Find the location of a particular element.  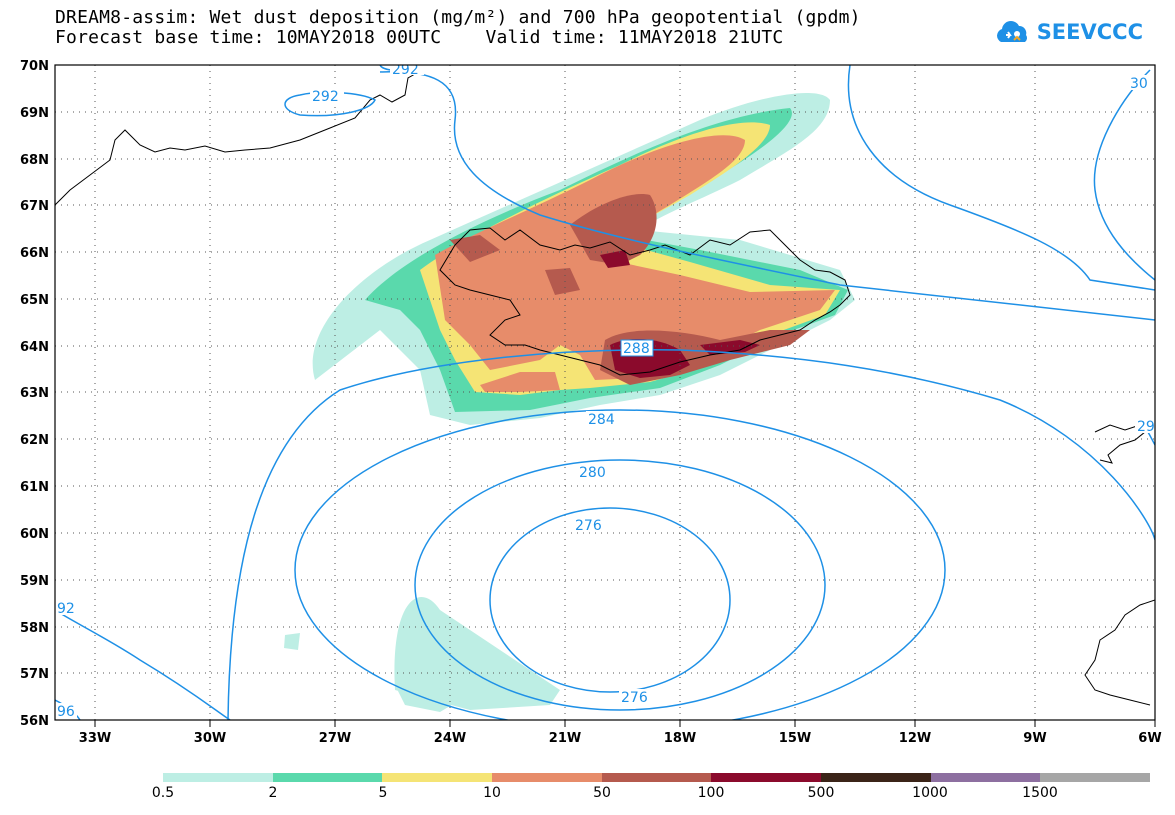

iceland-coast is located at coordinates (645, 301).